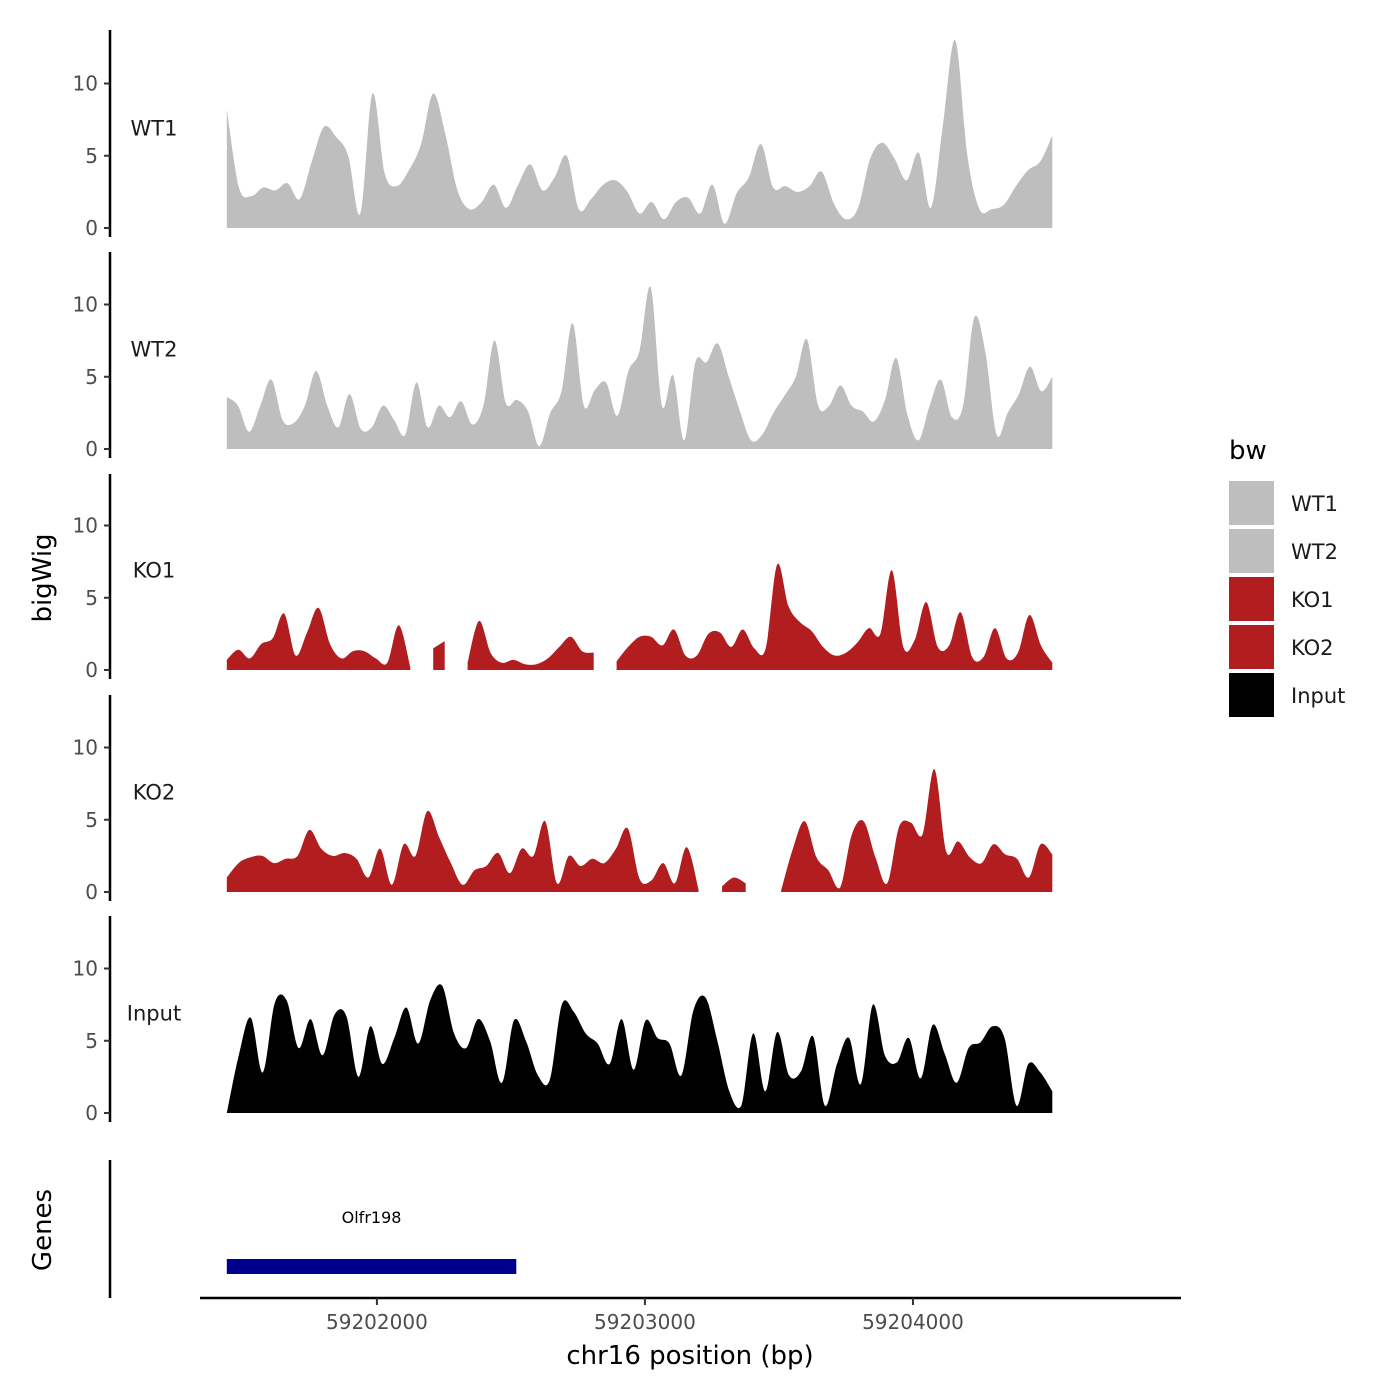  Describe the element at coordinates (154, 350) in the screenshot. I see `track-label-WT2: WT2` at that location.